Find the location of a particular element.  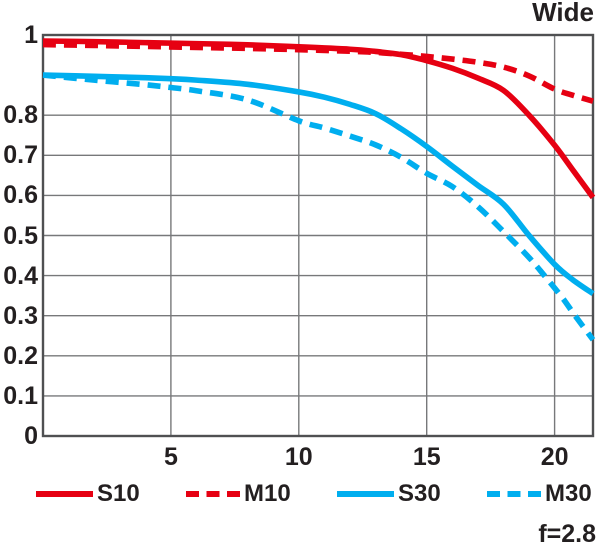

x-tick-label: 5 is located at coordinates (170, 457).